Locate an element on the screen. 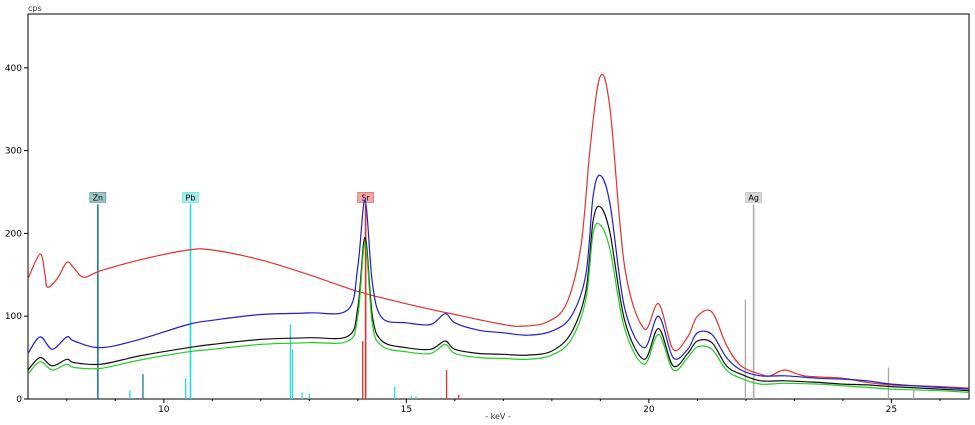 This screenshot has height=425, width=975. marker-box-ag is located at coordinates (753, 197).